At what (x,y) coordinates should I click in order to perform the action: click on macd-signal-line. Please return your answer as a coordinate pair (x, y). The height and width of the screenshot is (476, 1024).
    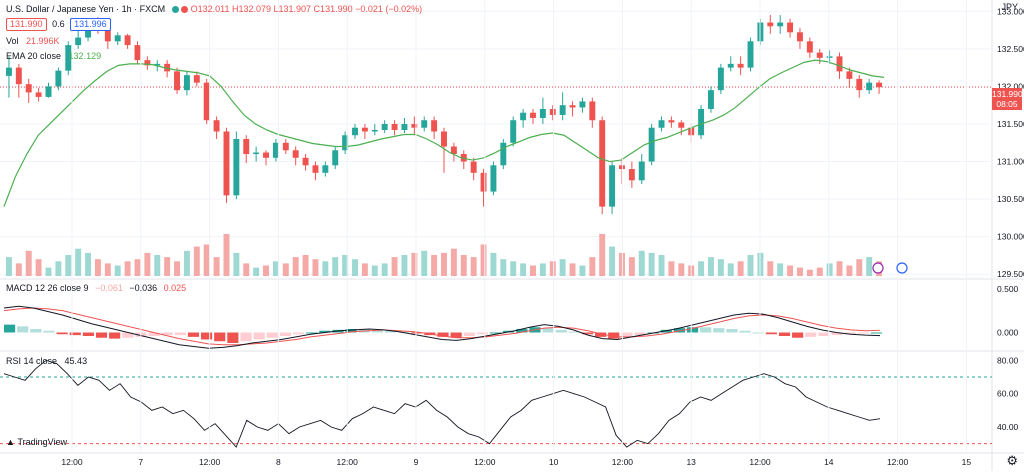
    Looking at the image, I should click on (442, 326).